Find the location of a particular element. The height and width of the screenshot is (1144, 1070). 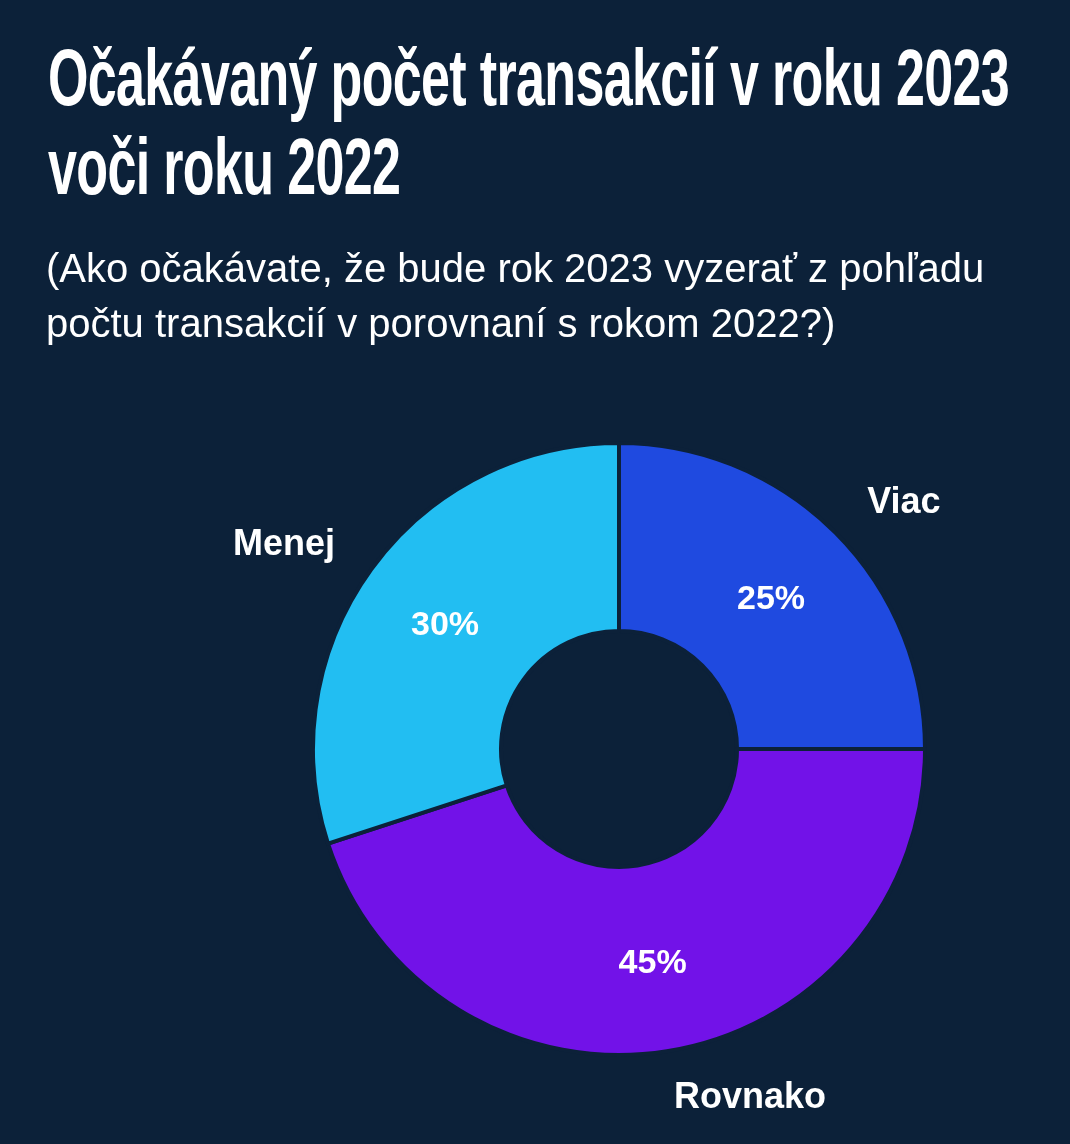

data-label: 25% is located at coordinates (771, 596).